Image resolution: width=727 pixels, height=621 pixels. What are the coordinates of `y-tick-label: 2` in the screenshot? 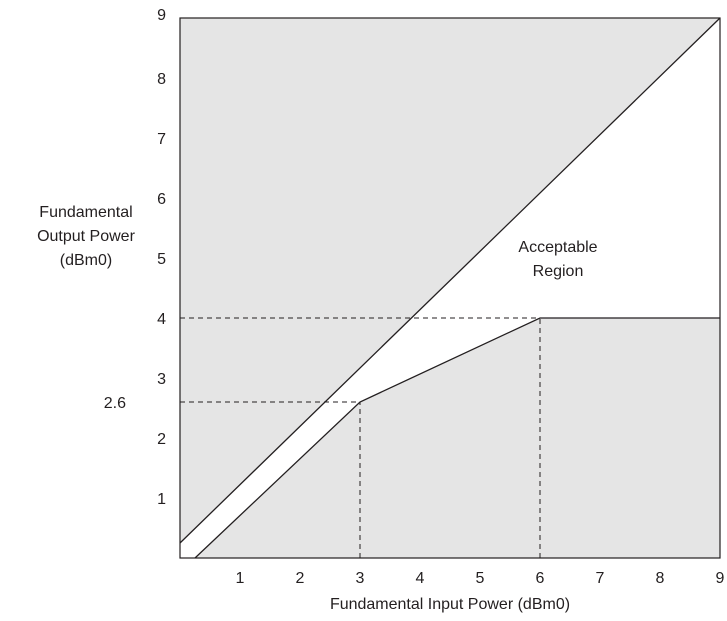 It's located at (161, 439).